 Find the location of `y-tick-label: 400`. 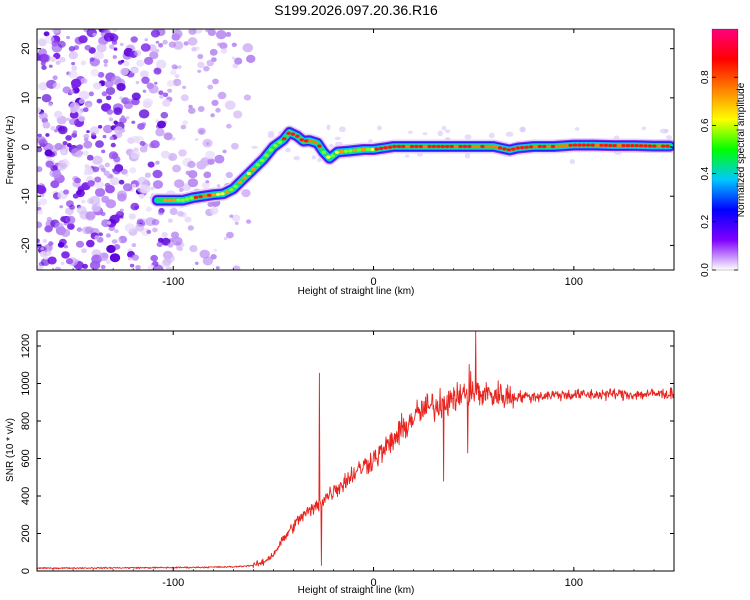

y-tick-label: 400 is located at coordinates (26, 496).